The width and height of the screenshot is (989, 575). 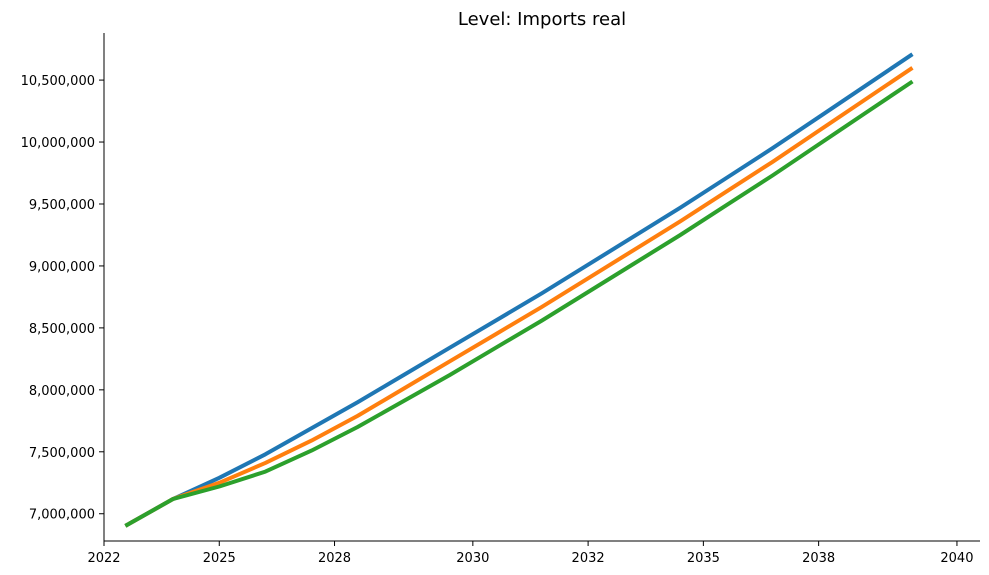 I want to click on y-tick-label: 9,000,000, so click(x=62, y=267).